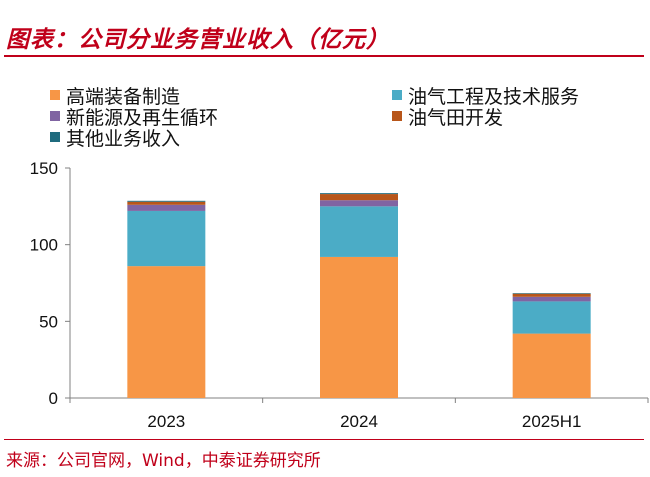 This screenshot has width=650, height=477. I want to click on legend-label: 新能源及再生循环, so click(142, 117).